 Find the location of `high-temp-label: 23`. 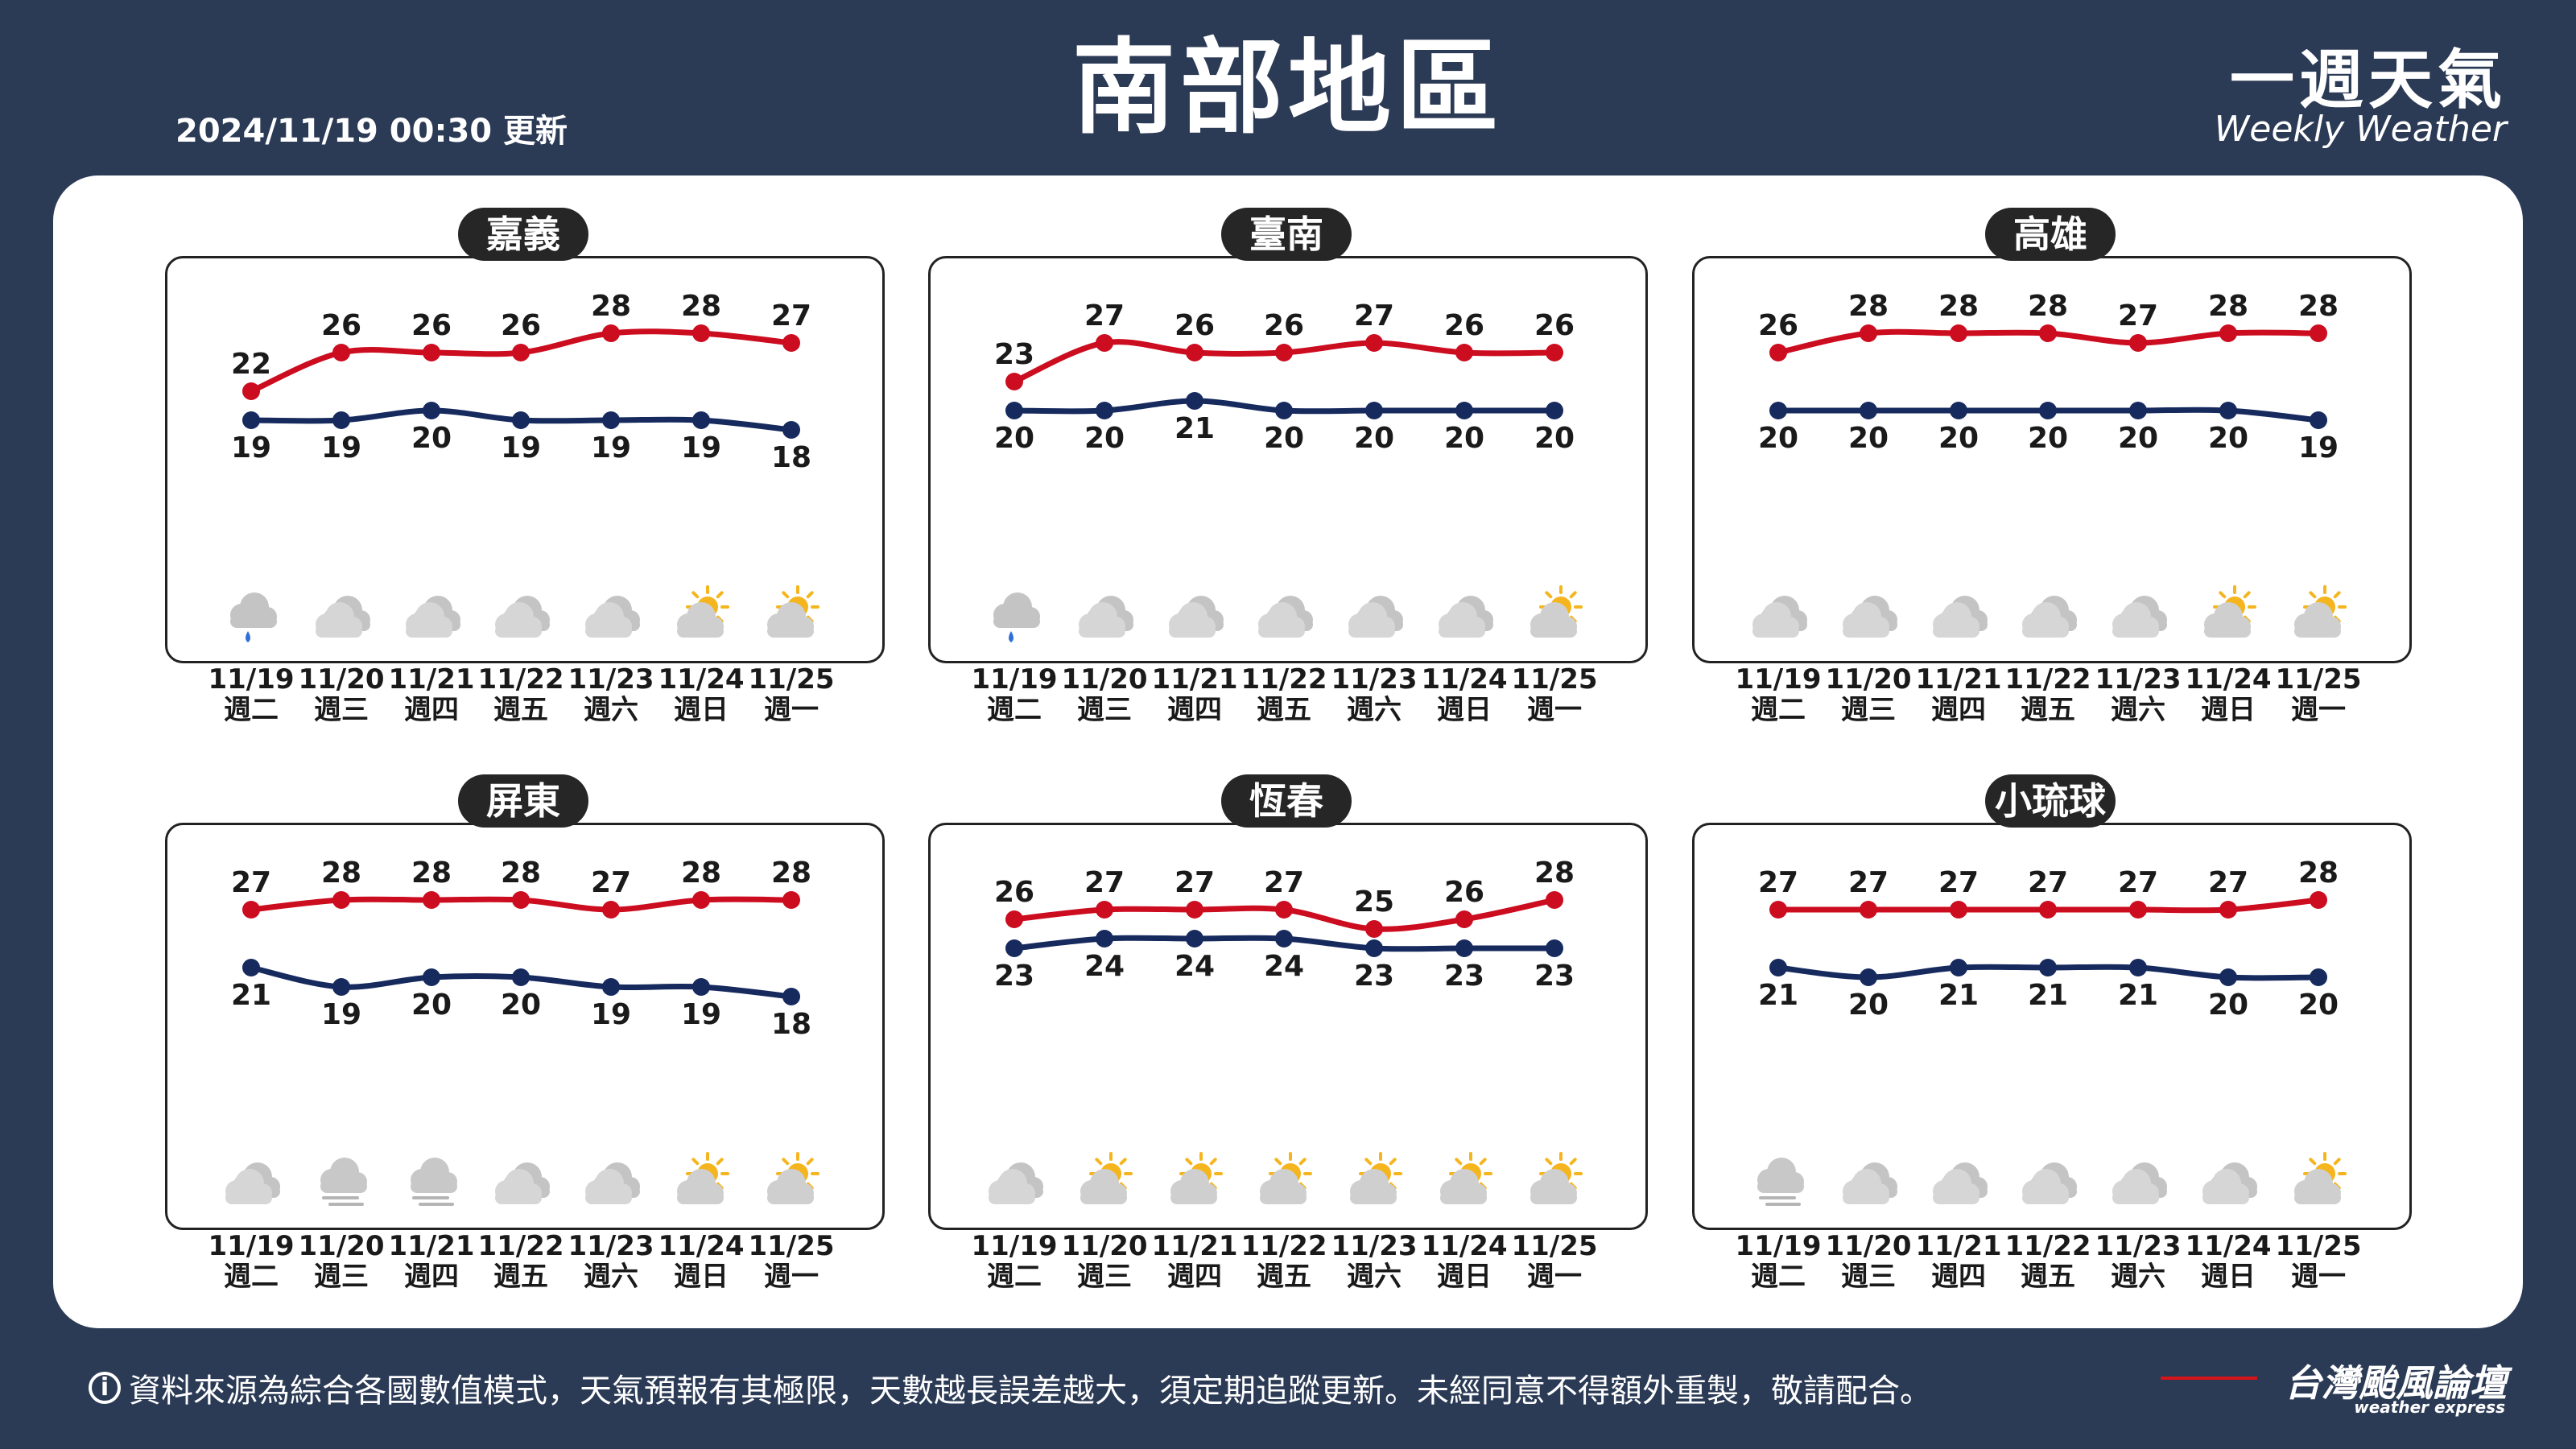

high-temp-label: 23 is located at coordinates (1014, 354).